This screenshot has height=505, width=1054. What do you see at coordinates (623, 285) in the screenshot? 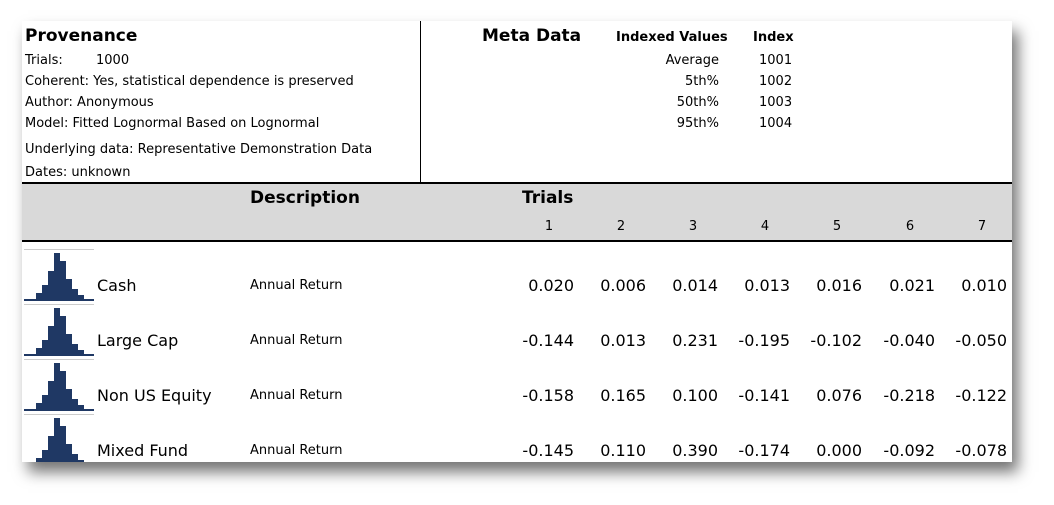
I see `trial-value-cell: 0.006` at bounding box center [623, 285].